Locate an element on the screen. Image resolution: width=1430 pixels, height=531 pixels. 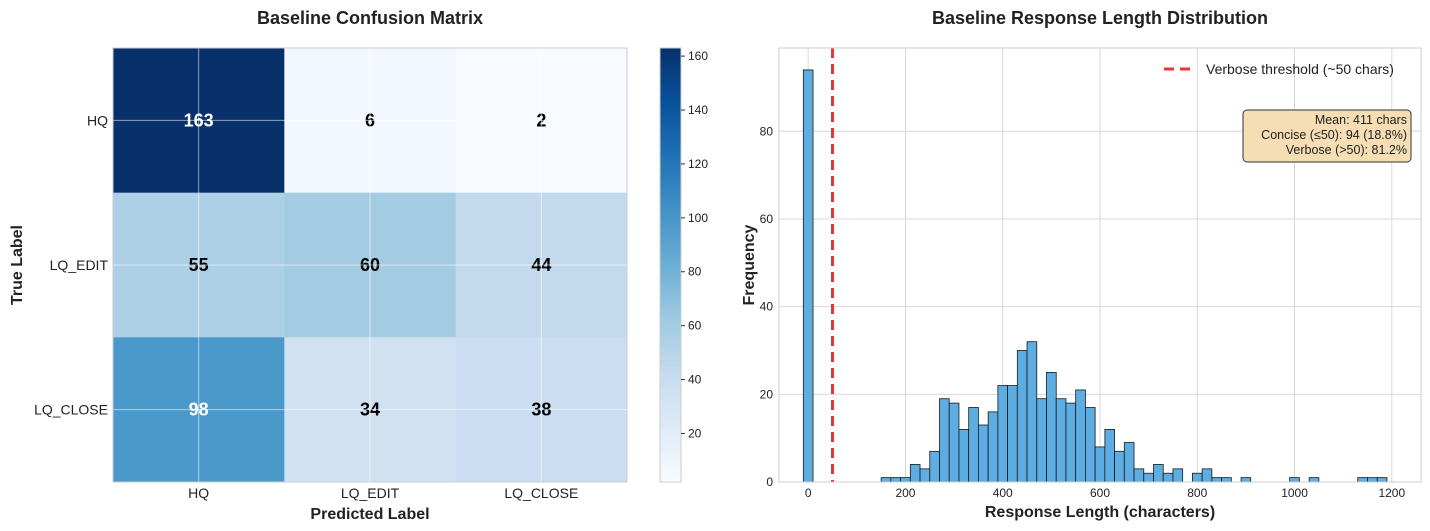
hist-y-tick-label: 80 is located at coordinates (767, 131).